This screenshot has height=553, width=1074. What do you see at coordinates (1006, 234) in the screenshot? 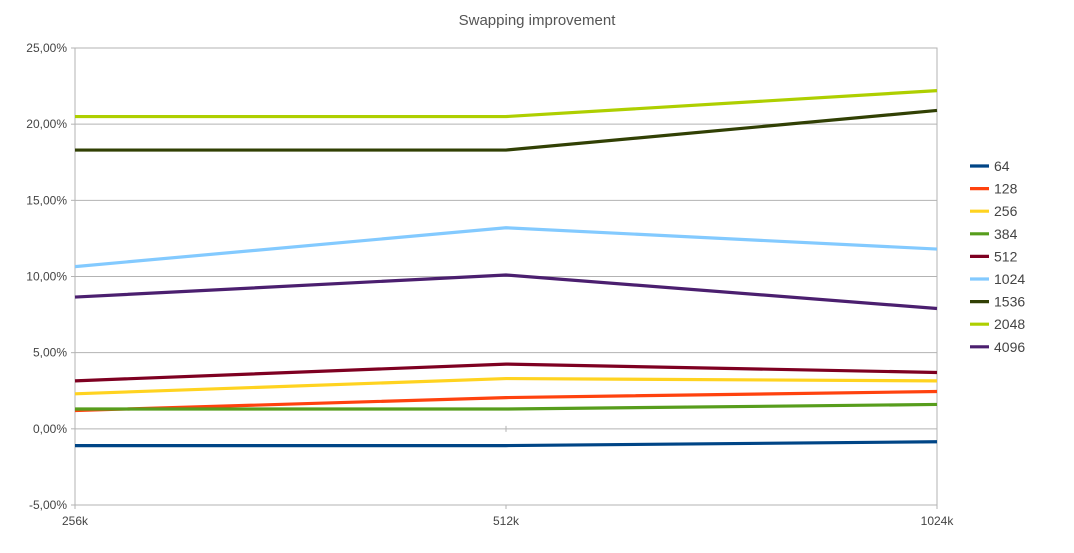
I see `legend-label: 384` at bounding box center [1006, 234].